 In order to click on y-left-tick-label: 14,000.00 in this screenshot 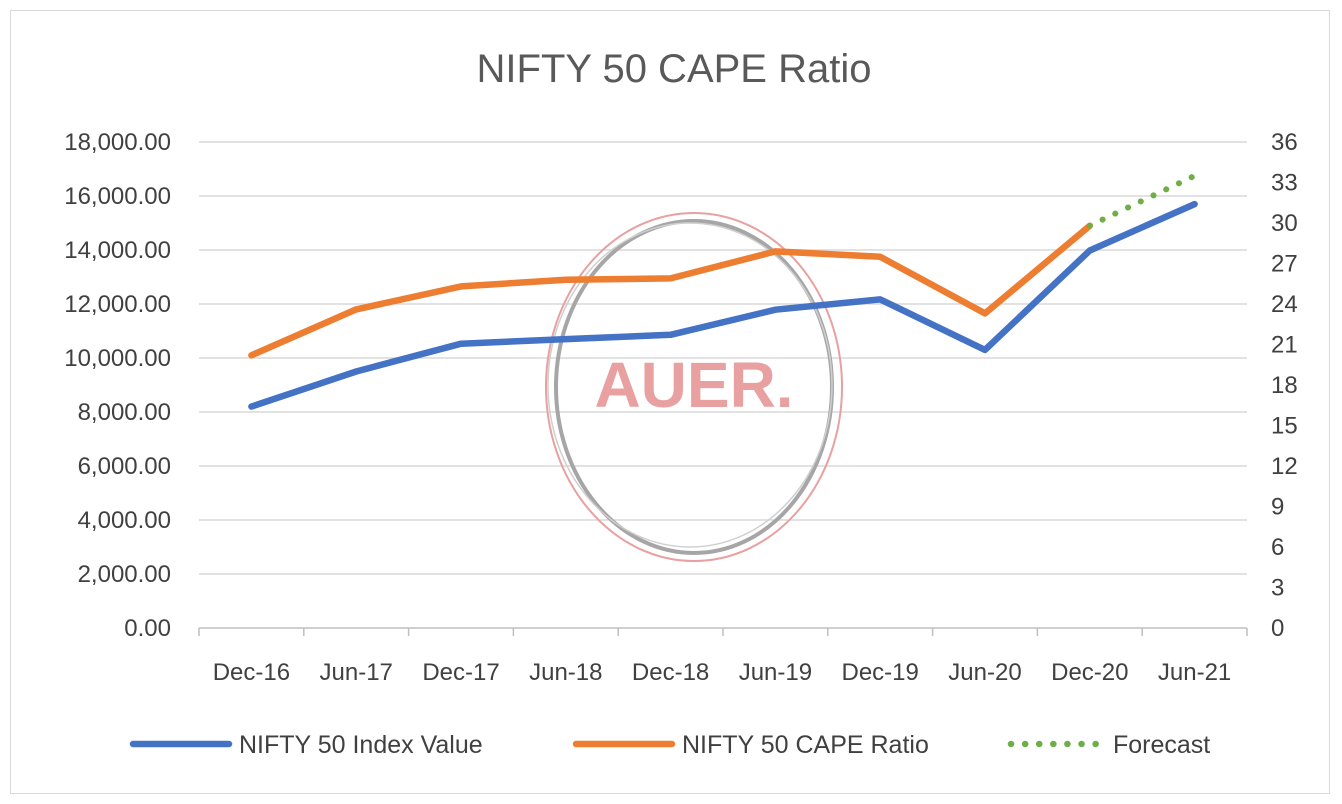, I will do `click(117, 250)`.